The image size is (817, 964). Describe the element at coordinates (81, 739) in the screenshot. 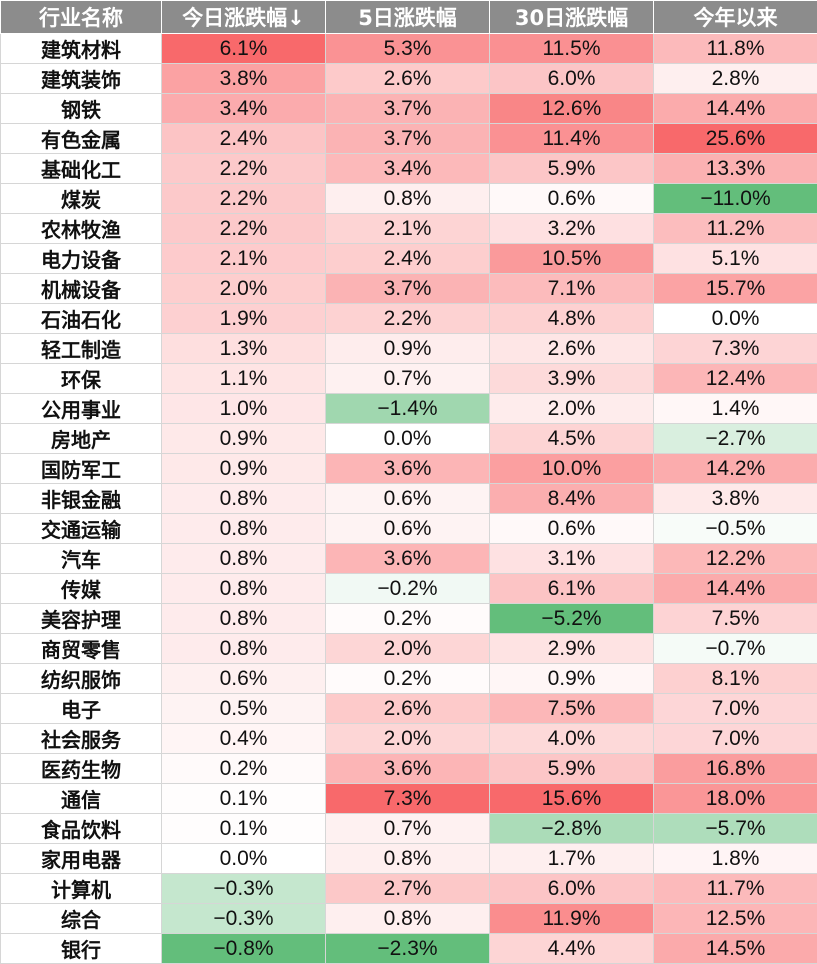

I see `industry-name-cell: 社会服务` at that location.